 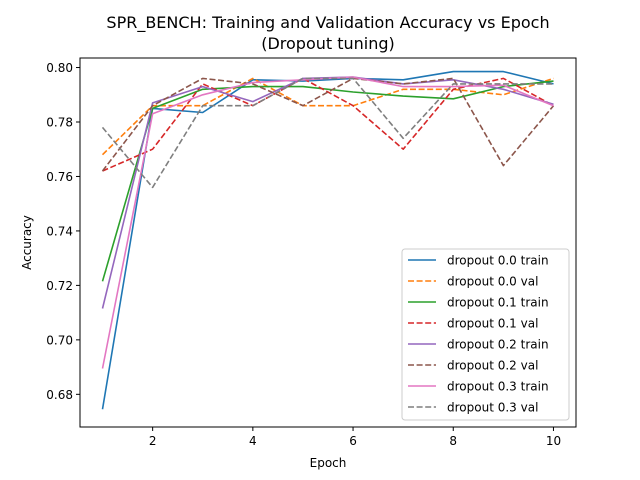 I want to click on x-tick-label: 6, so click(x=353, y=441).